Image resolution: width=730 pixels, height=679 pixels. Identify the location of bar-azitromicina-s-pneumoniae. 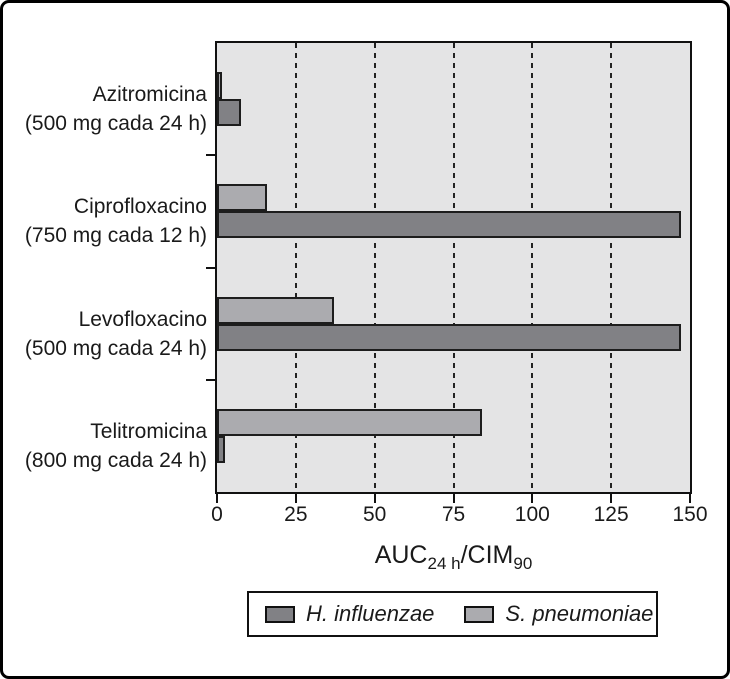
(219, 86).